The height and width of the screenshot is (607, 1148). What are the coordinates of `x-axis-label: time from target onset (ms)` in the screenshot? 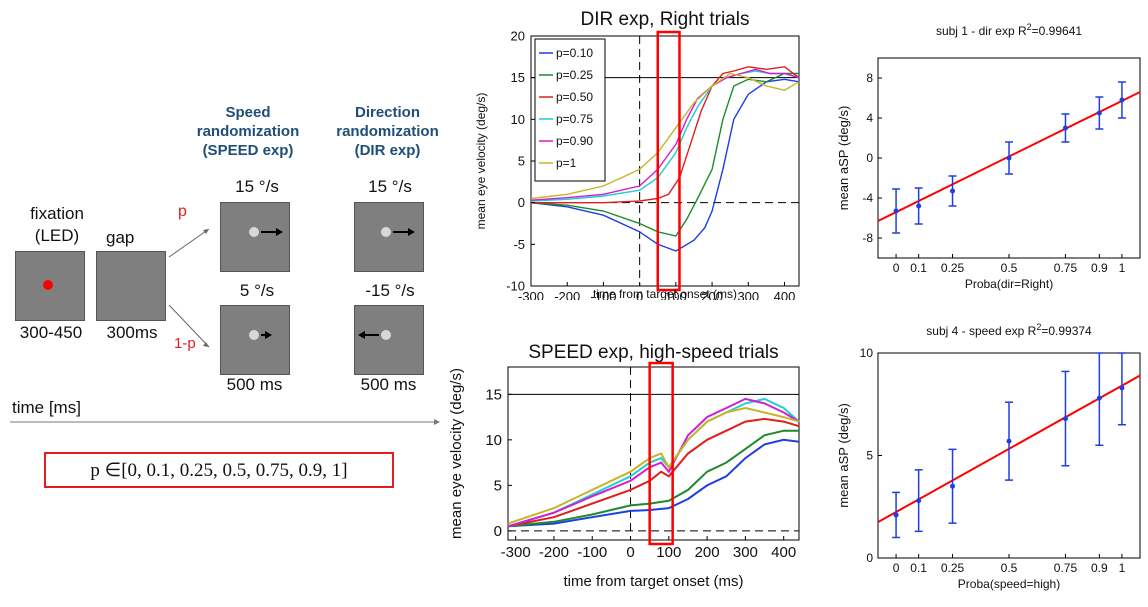 It's located at (653, 581).